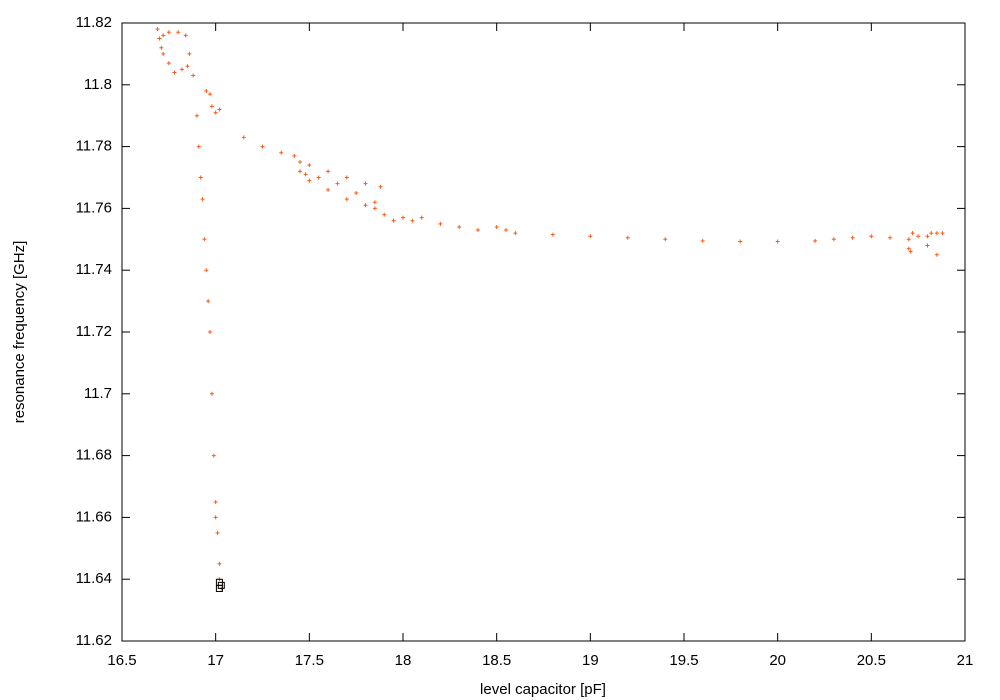  Describe the element at coordinates (94, 269) in the screenshot. I see `y-tick-label: 11.74` at that location.